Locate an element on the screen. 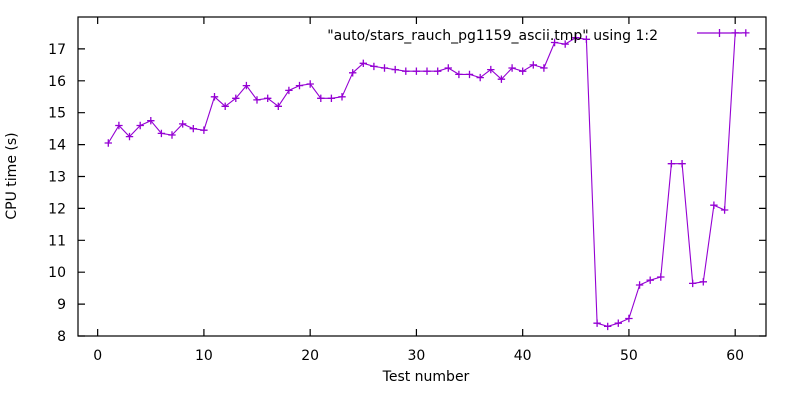  x-tick-label: 40 is located at coordinates (523, 356).